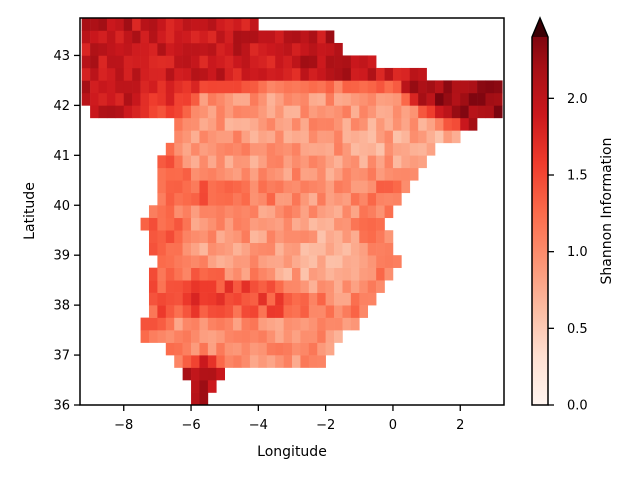 The image size is (640, 480). Describe the element at coordinates (577, 406) in the screenshot. I see `colorbar-tick-label: 0.0` at that location.